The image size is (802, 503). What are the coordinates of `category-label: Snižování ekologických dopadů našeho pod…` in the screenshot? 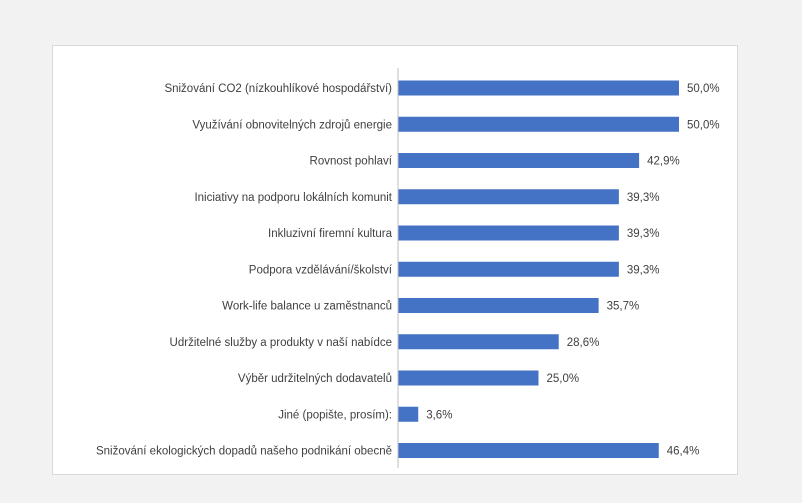 It's located at (244, 452).